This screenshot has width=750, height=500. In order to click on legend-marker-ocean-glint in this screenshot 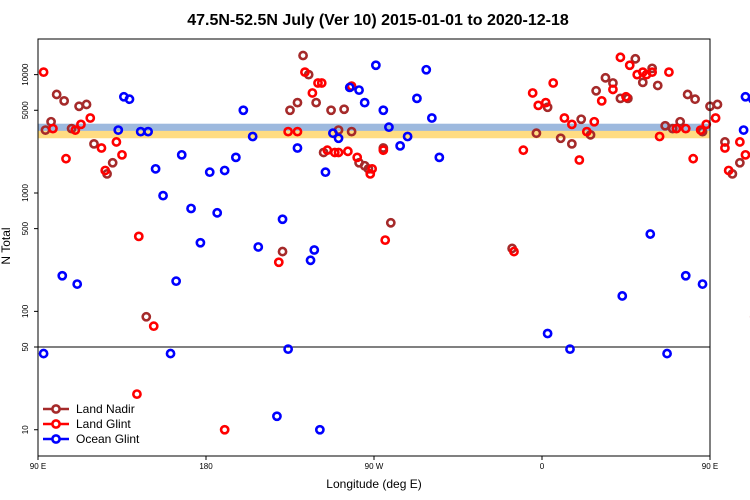, I will do `click(56, 439)`.